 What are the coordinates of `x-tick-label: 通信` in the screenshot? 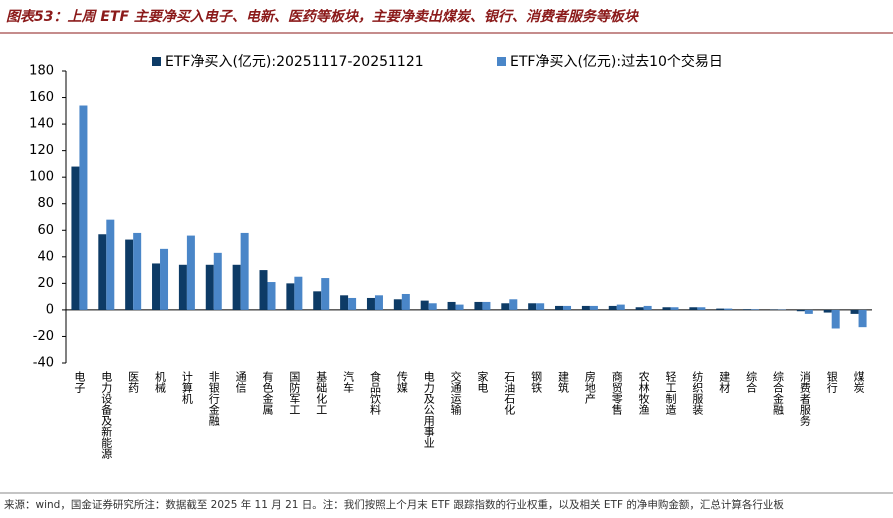 It's located at (240, 382).